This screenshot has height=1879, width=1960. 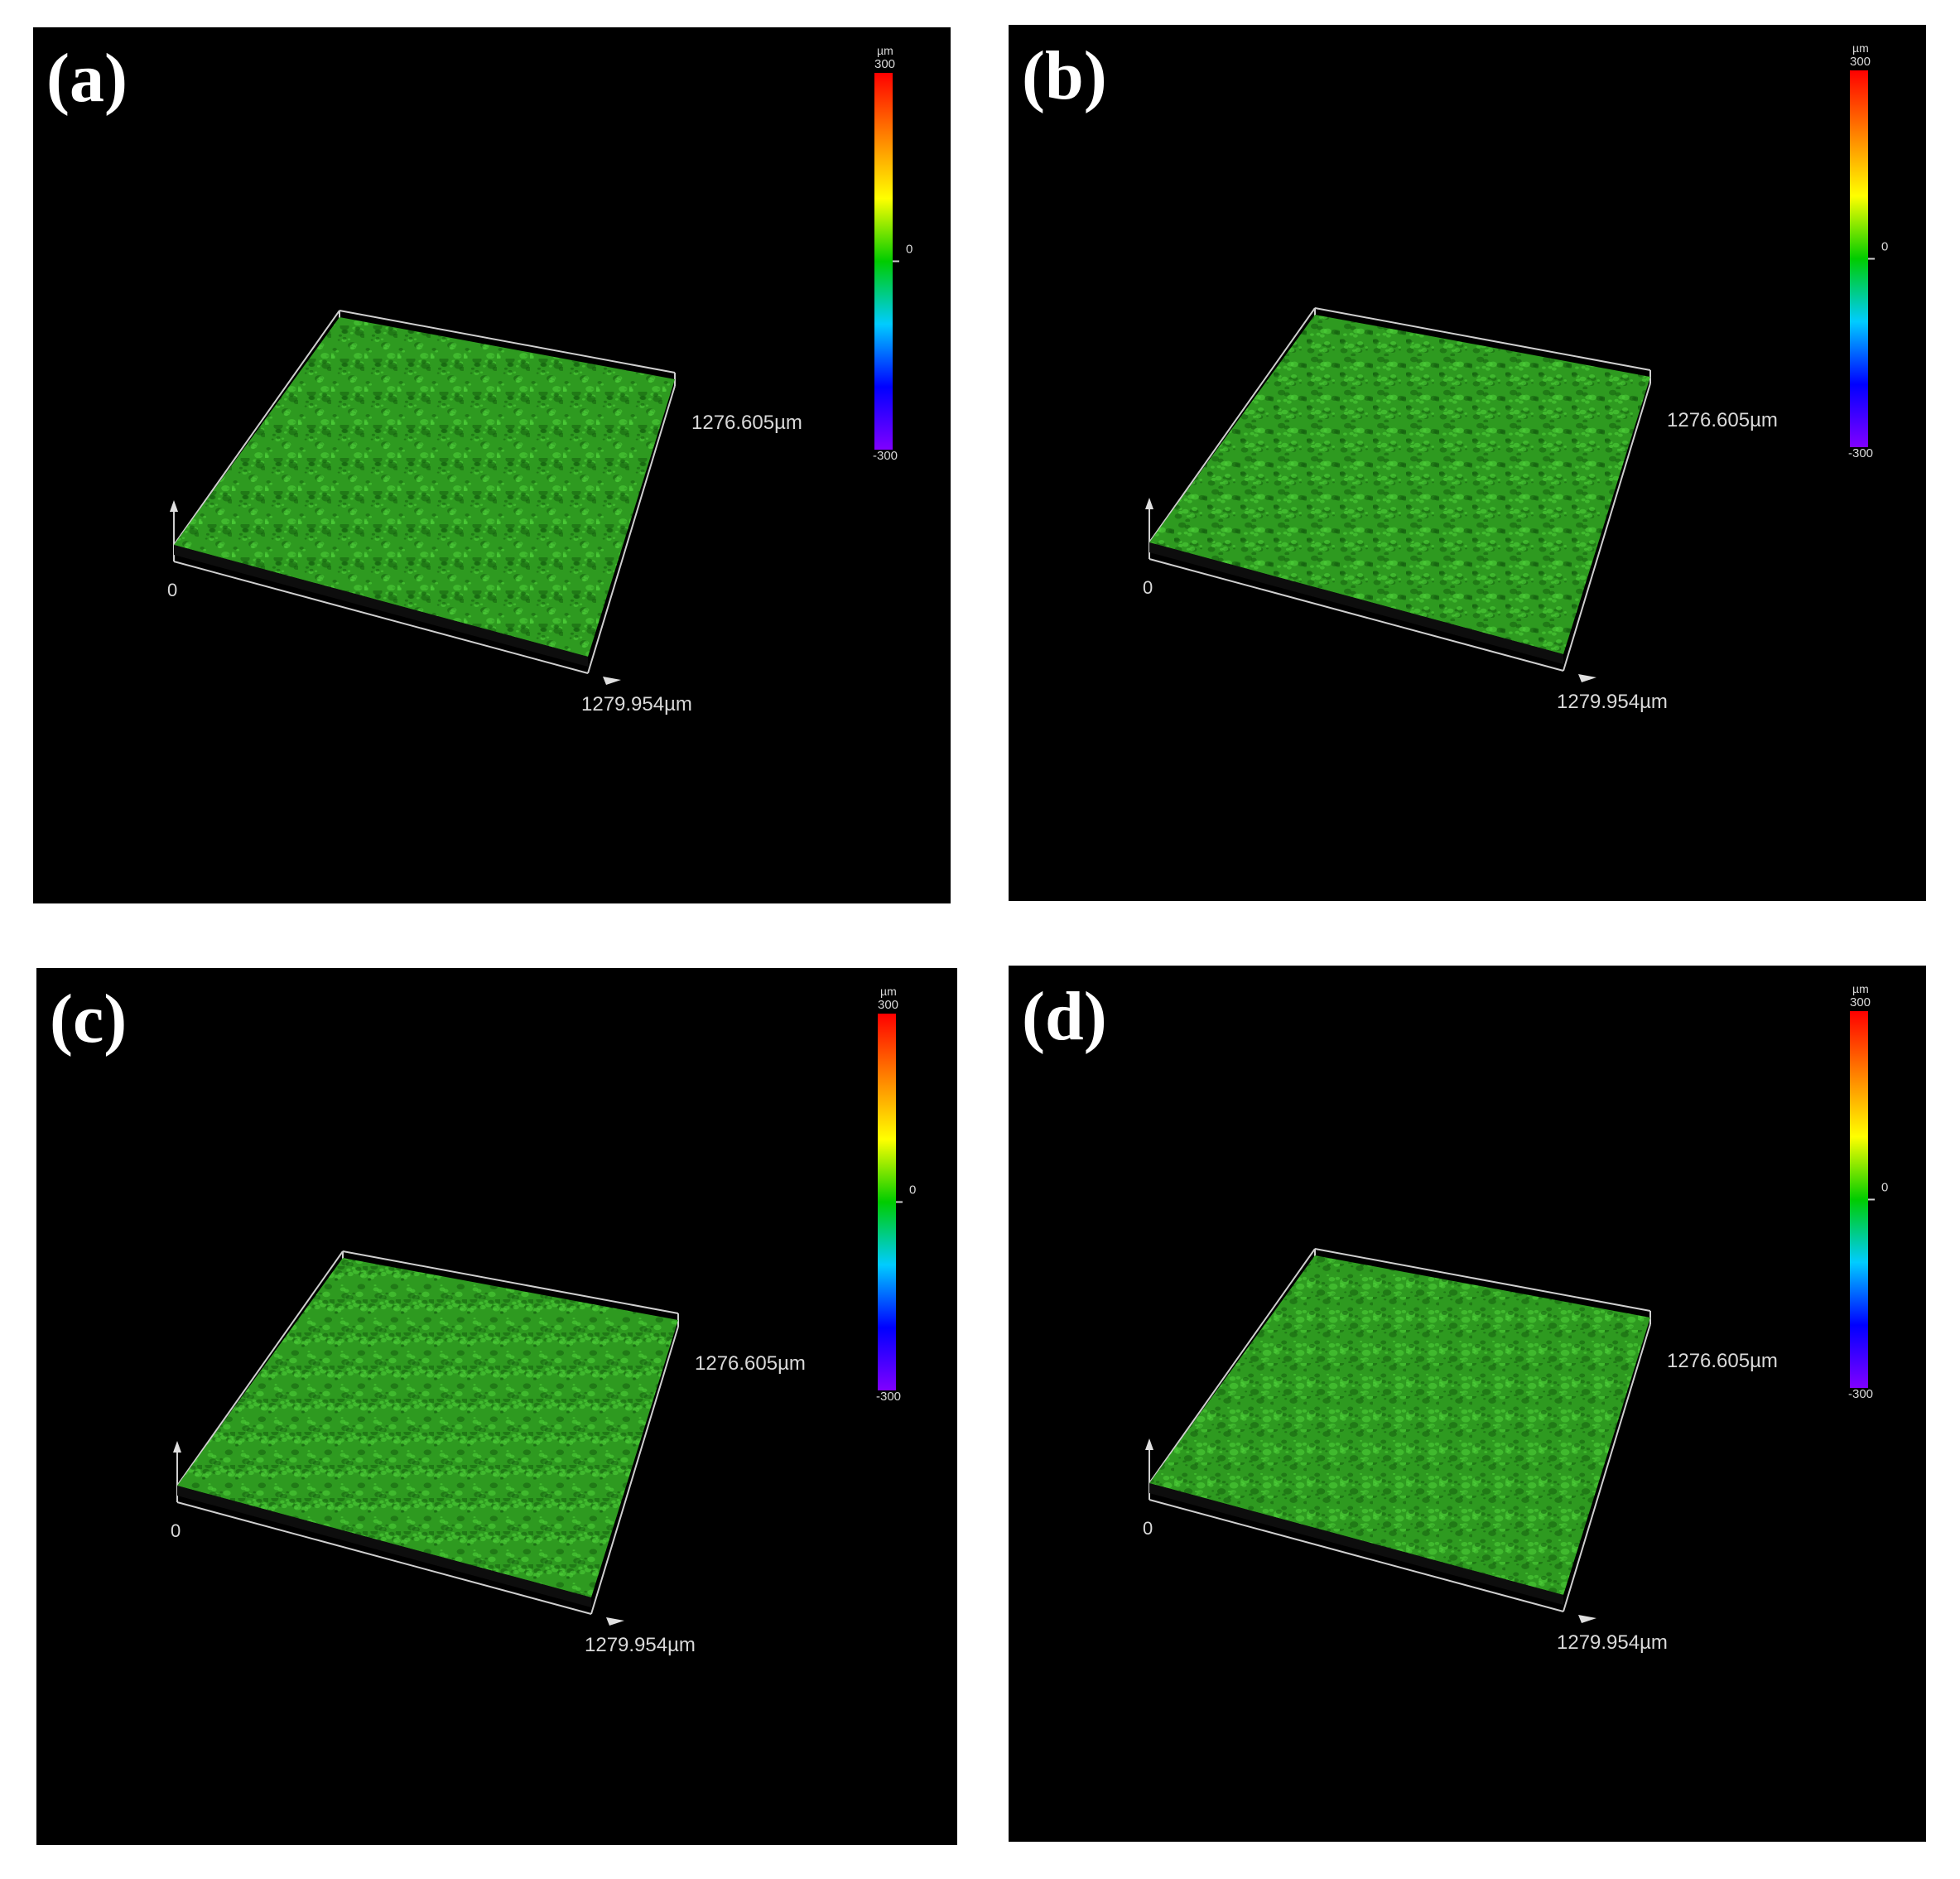 I want to click on panel-label: (c), so click(x=89, y=1019).